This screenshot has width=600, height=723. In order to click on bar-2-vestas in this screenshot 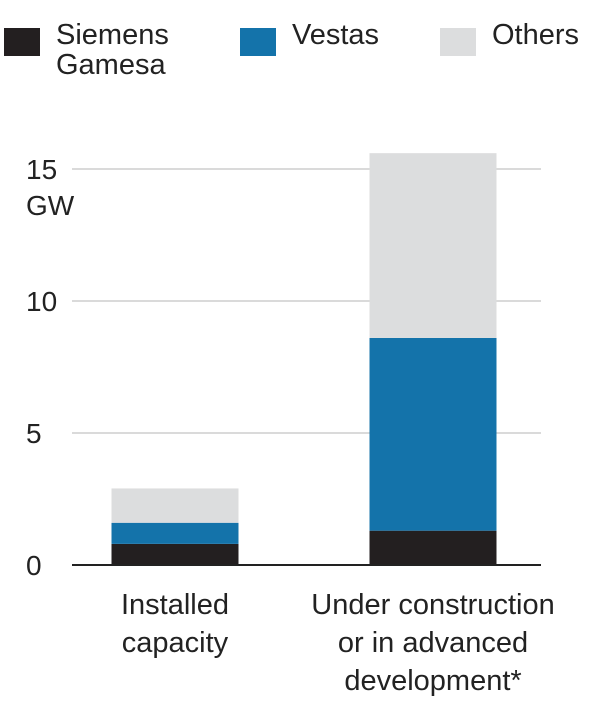, I will do `click(433, 434)`.